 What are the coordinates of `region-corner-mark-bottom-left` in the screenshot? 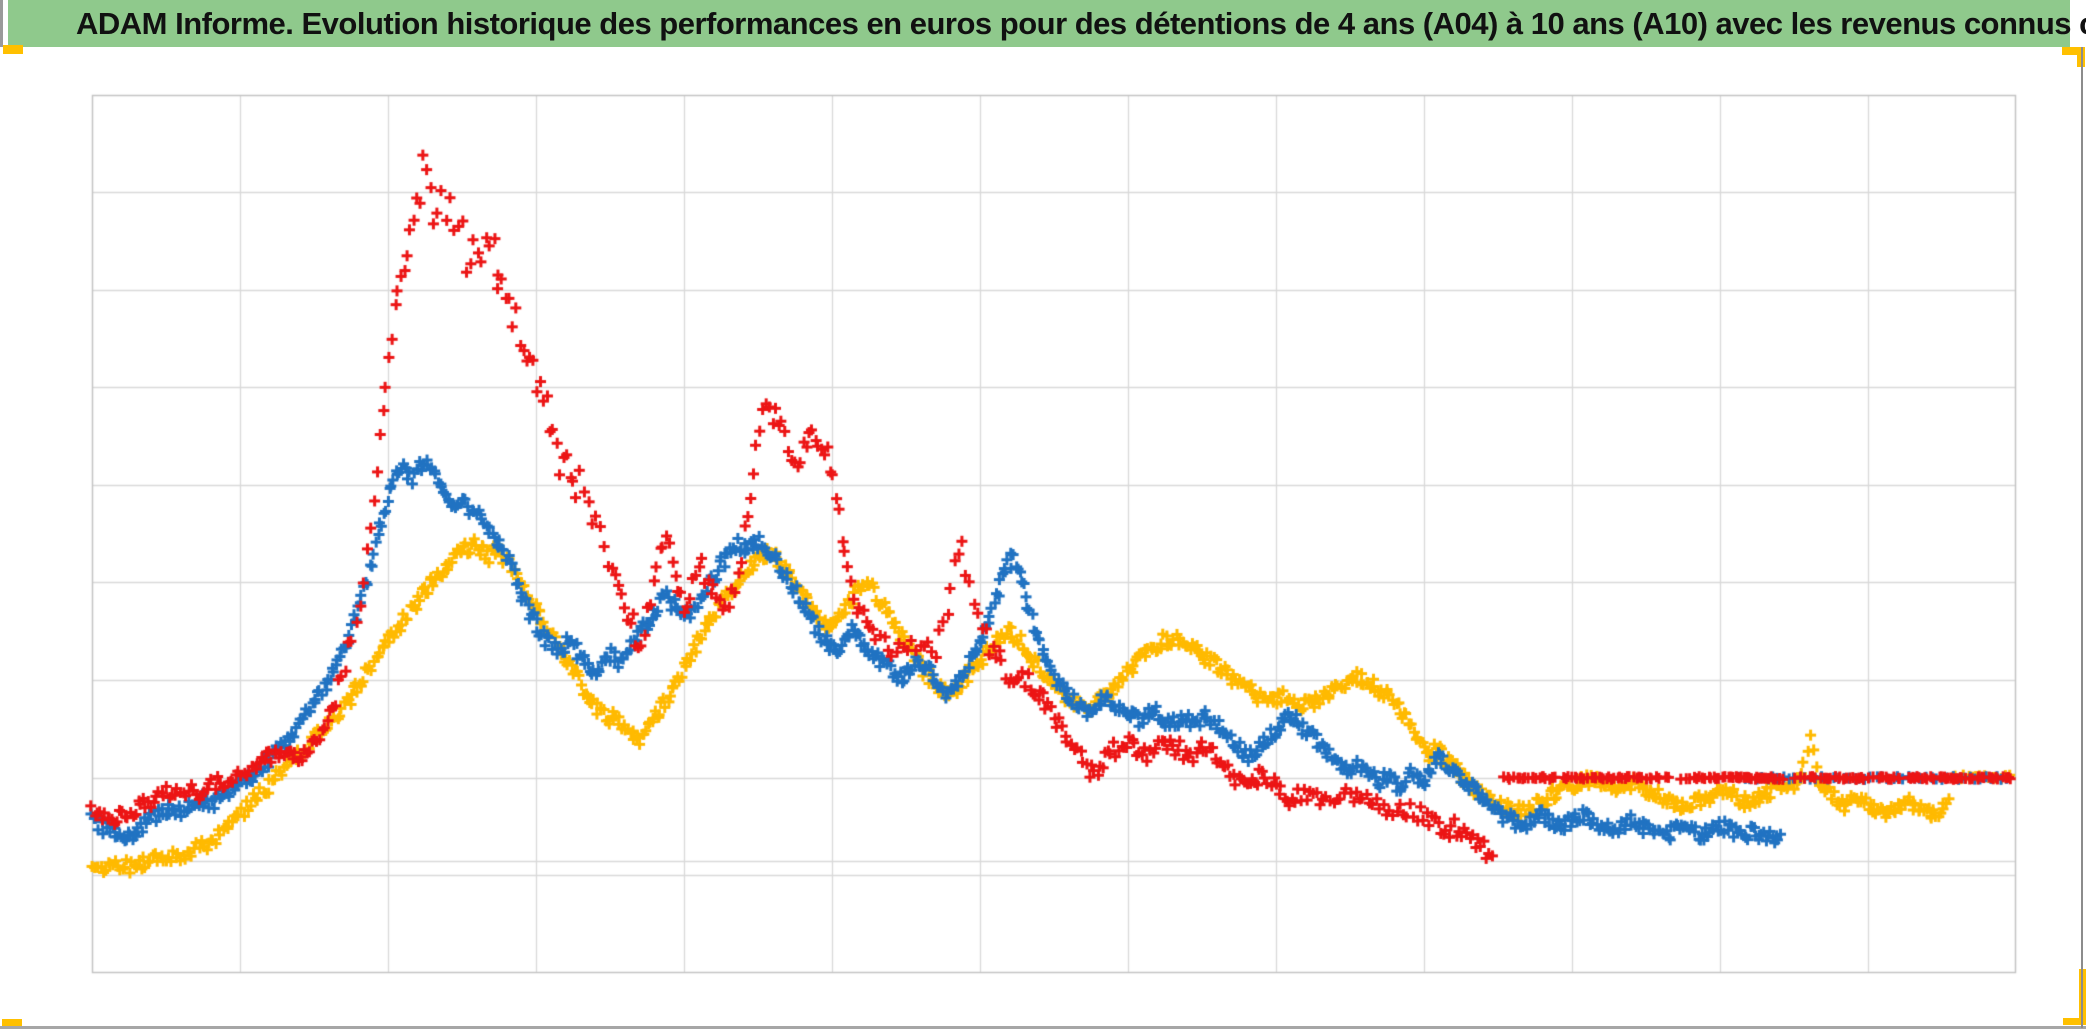 It's located at (12, 1023).